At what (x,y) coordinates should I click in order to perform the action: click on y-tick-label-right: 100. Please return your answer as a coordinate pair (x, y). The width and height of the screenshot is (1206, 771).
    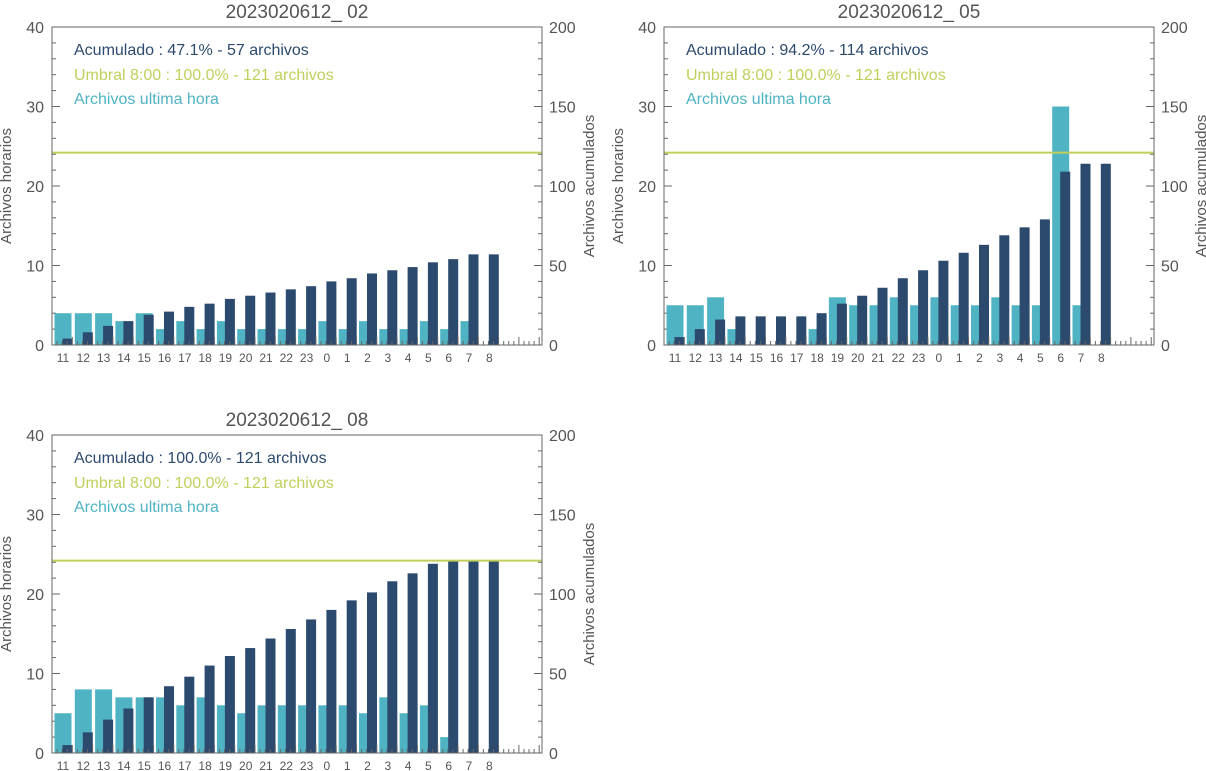
    Looking at the image, I should click on (1174, 187).